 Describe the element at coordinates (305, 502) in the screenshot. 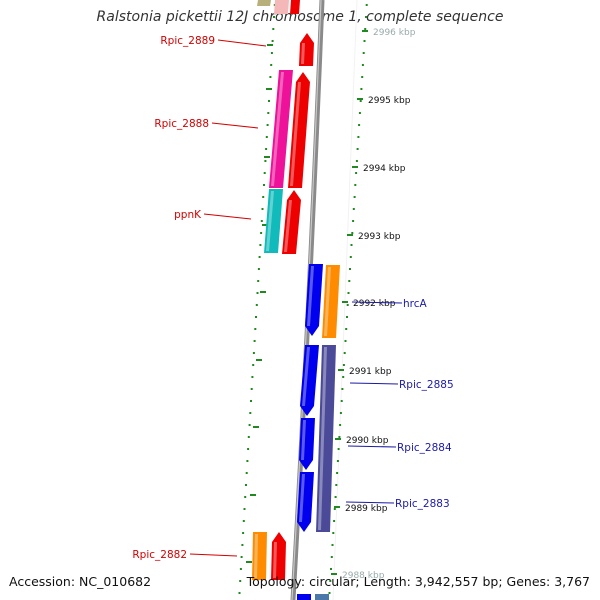

I see `gene-rpic-2883-blue` at that location.